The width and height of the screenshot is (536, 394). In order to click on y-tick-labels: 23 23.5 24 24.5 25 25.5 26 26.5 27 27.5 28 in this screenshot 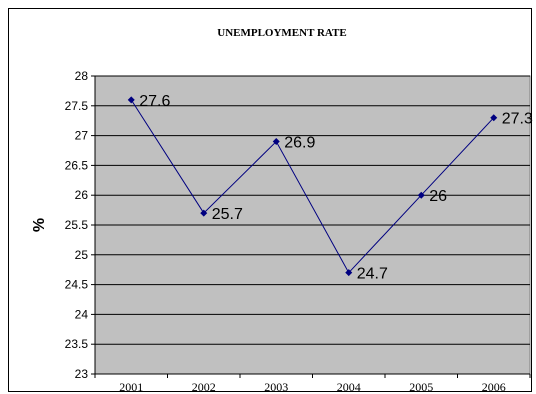, I will do `click(77, 225)`.